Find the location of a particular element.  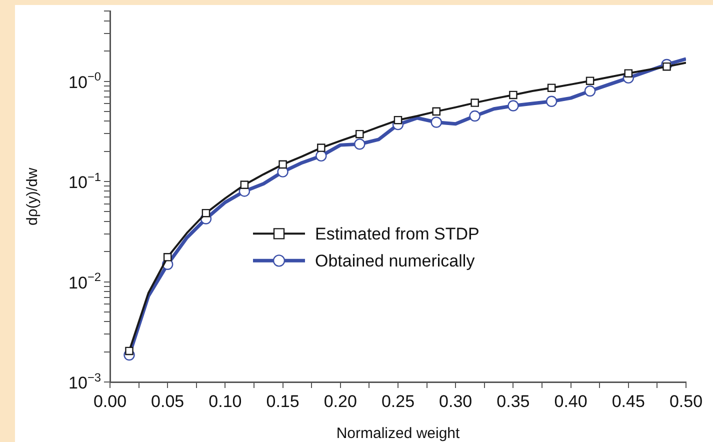

x-tick-label: 0.15 is located at coordinates (283, 401).